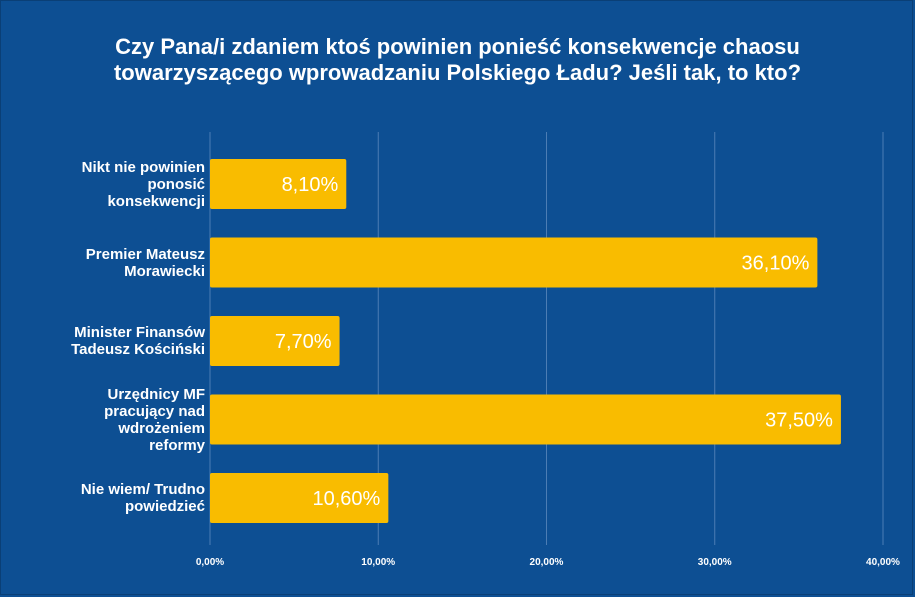  Describe the element at coordinates (310, 185) in the screenshot. I see `bar-value-label: 8,10%` at that location.